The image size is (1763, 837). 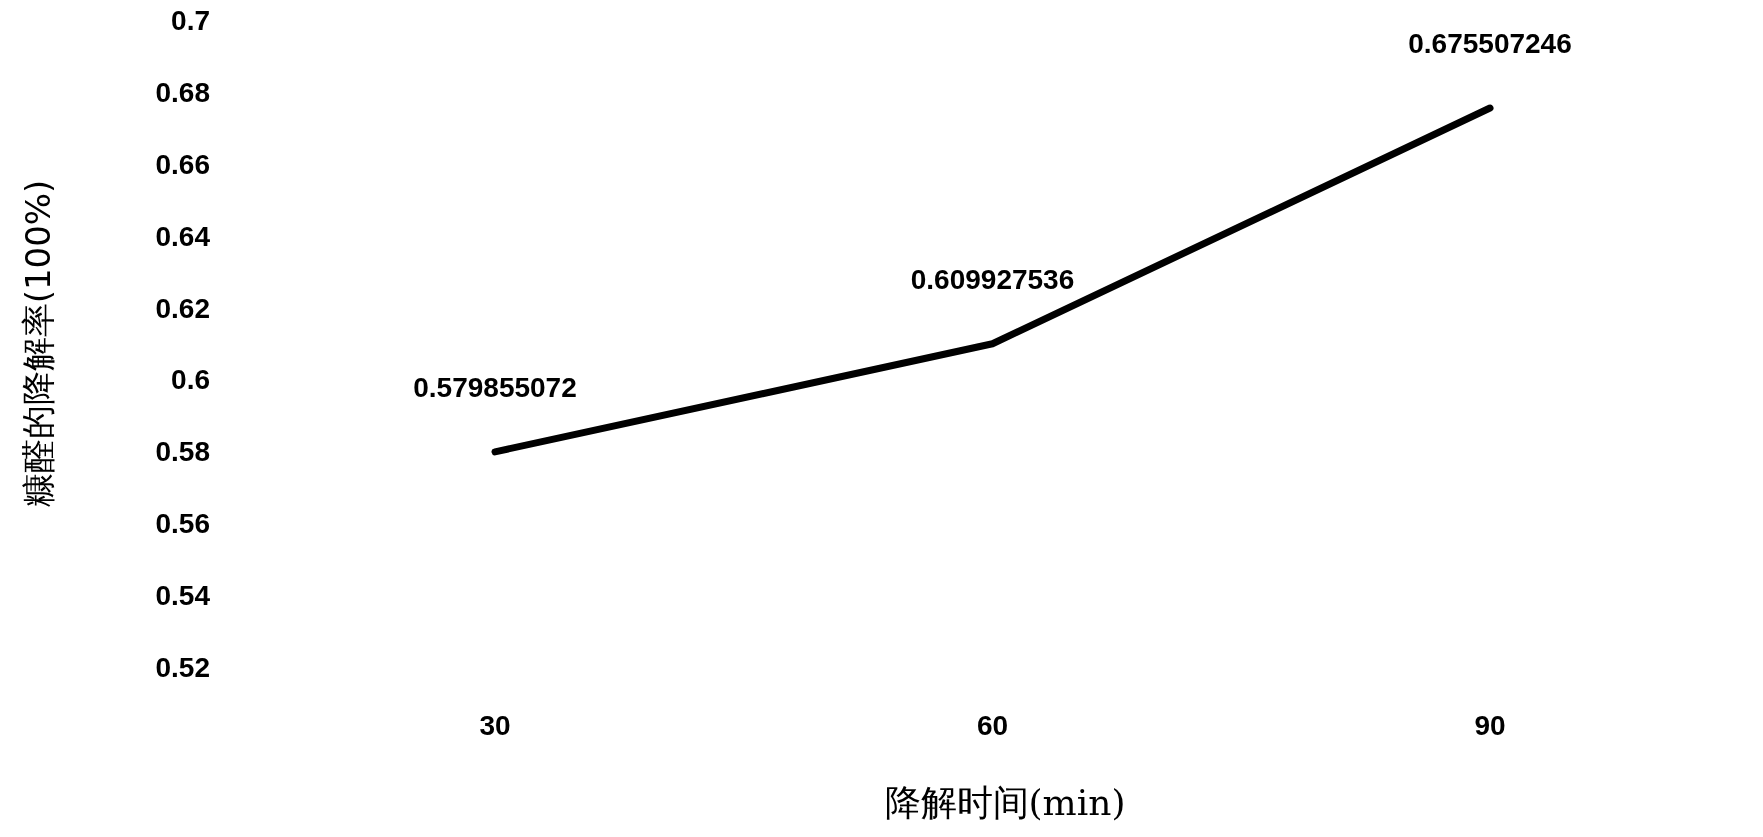 I want to click on y-tick-label: 0.52, so click(x=182, y=667).